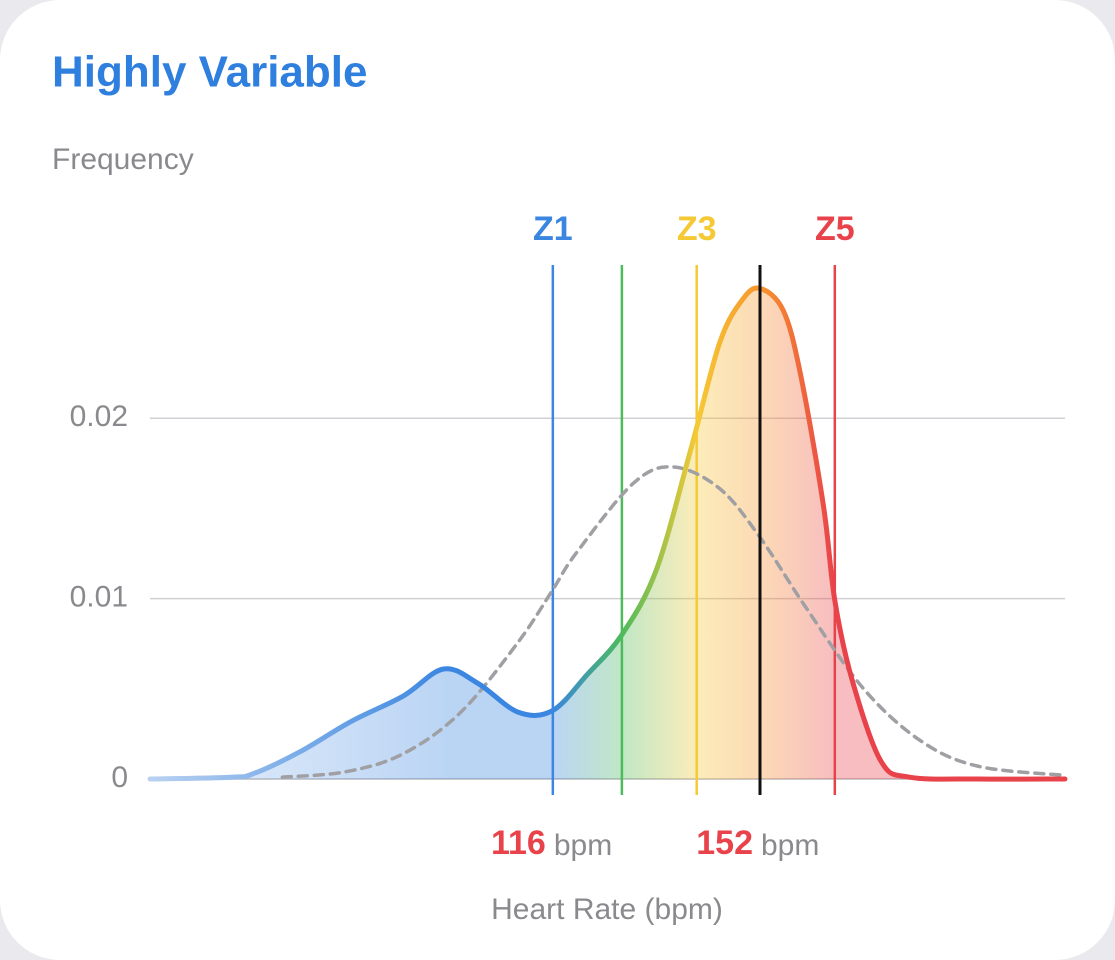  What do you see at coordinates (99, 416) in the screenshot?
I see `y-tick-label: 0.02` at bounding box center [99, 416].